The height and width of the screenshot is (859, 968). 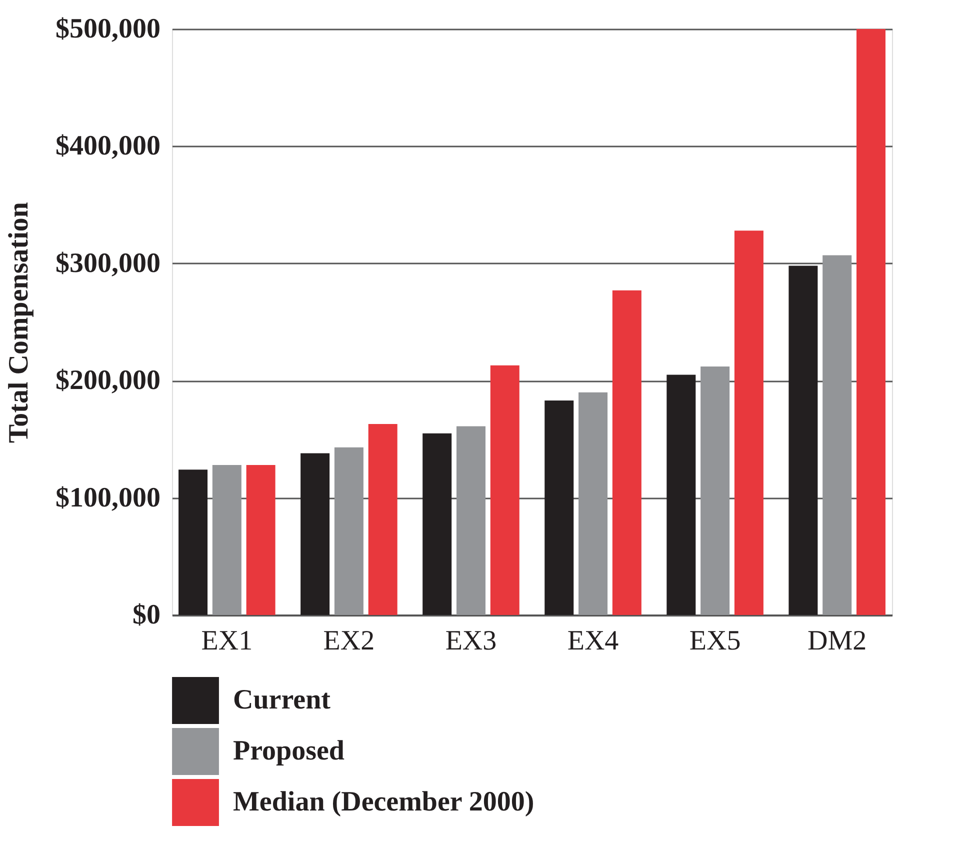 What do you see at coordinates (837, 641) in the screenshot?
I see `x-tick-label: DM2` at bounding box center [837, 641].